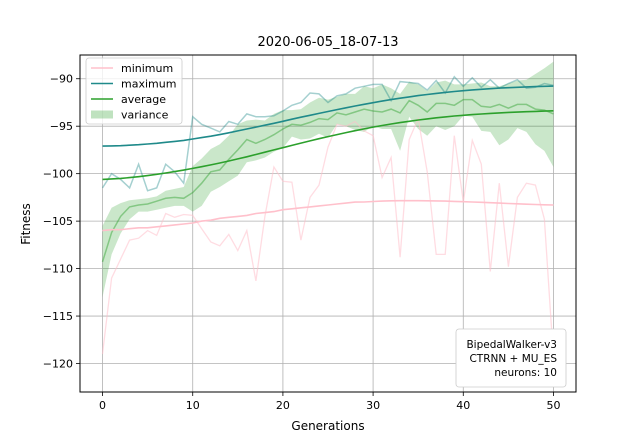 The width and height of the screenshot is (640, 440). Describe the element at coordinates (147, 68) in the screenshot. I see `legend-label-minimum: minimum` at that location.